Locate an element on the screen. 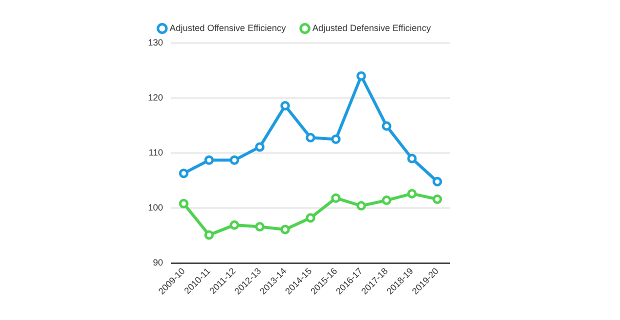 The height and width of the screenshot is (320, 620). y-tick-label: 130 is located at coordinates (156, 42).